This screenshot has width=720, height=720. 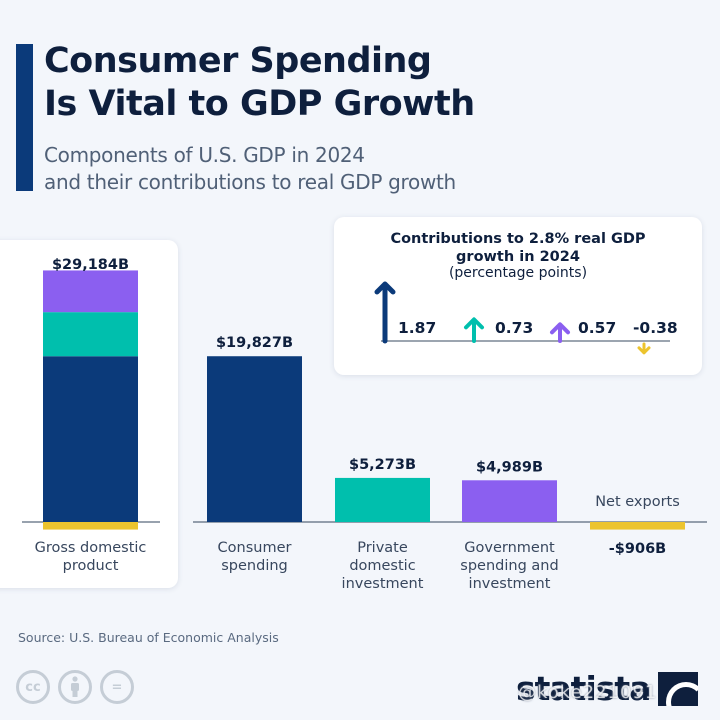 What do you see at coordinates (148, 637) in the screenshot?
I see `source-note: Source: U.S. Bureau of Economic Analysis` at bounding box center [148, 637].